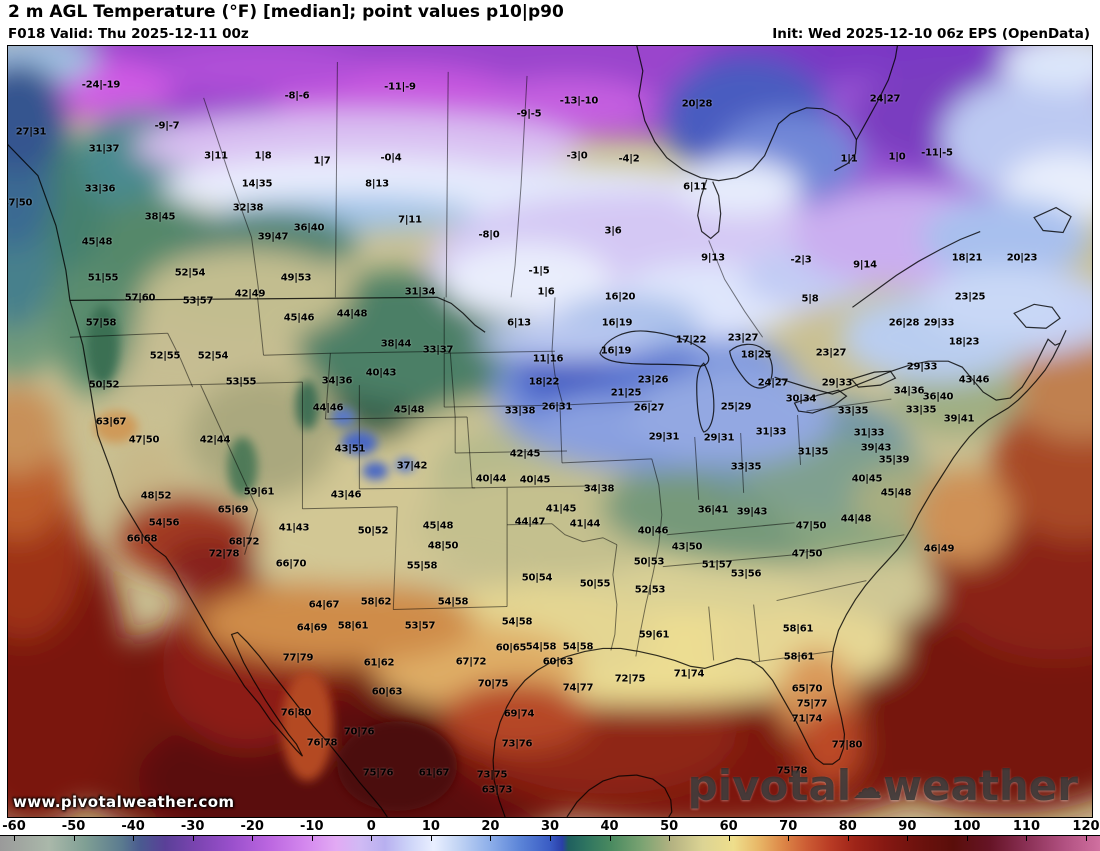  What do you see at coordinates (489, 235) in the screenshot?
I see `point-value-label: -8|0` at bounding box center [489, 235].